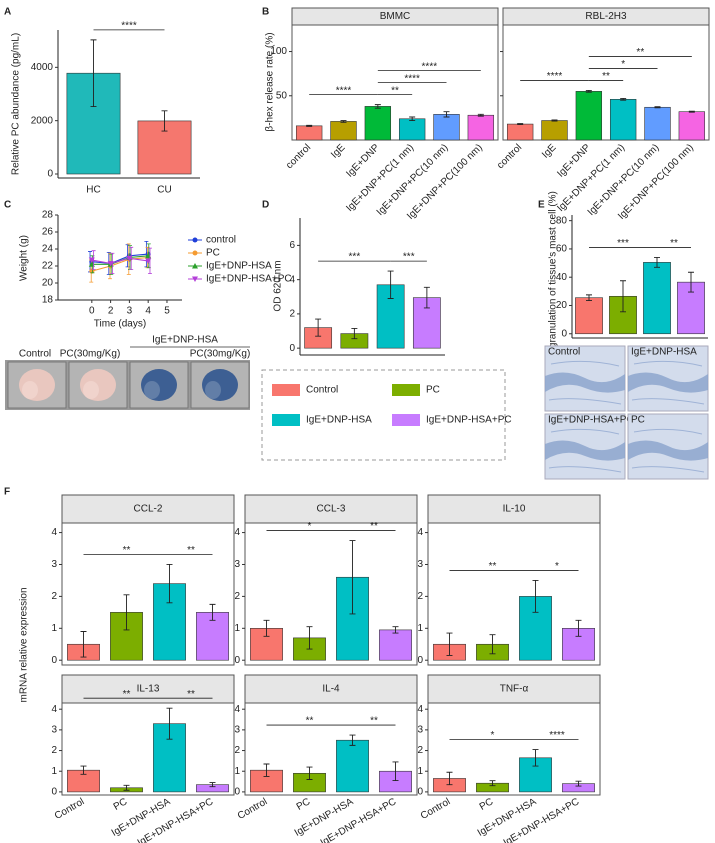 The width and height of the screenshot is (715, 843). Describe the element at coordinates (541, 205) in the screenshot. I see `panel-letter: E` at that location.